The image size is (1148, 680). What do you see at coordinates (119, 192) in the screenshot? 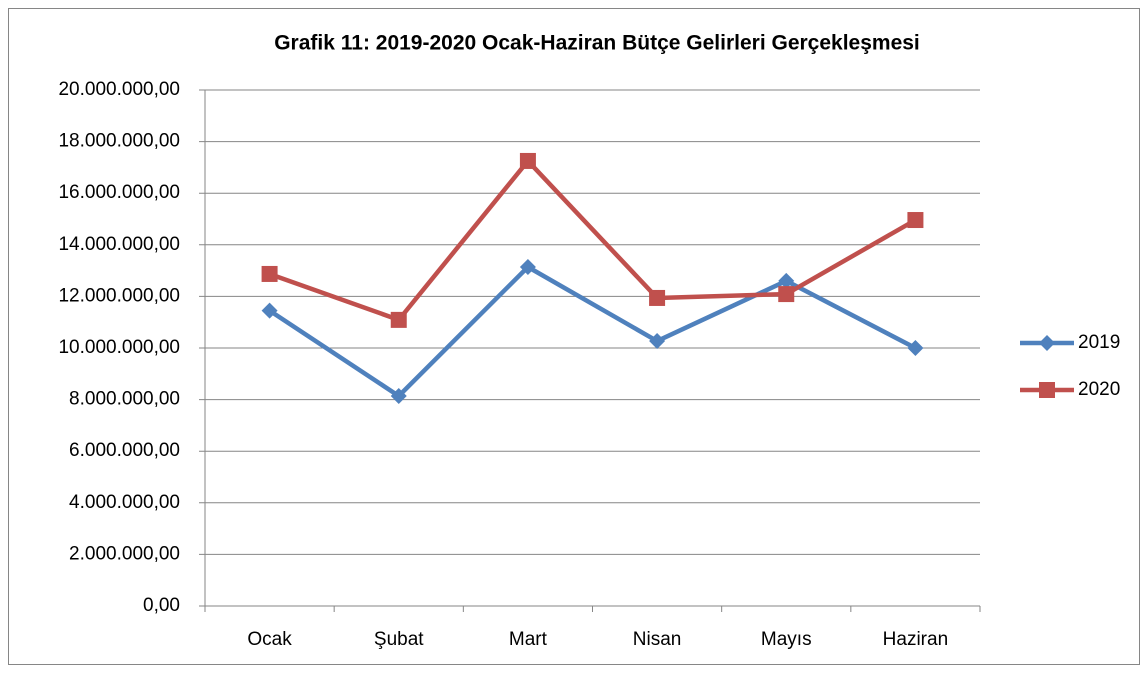
I see `y-tick-label: 16.000.000,00` at bounding box center [119, 192].